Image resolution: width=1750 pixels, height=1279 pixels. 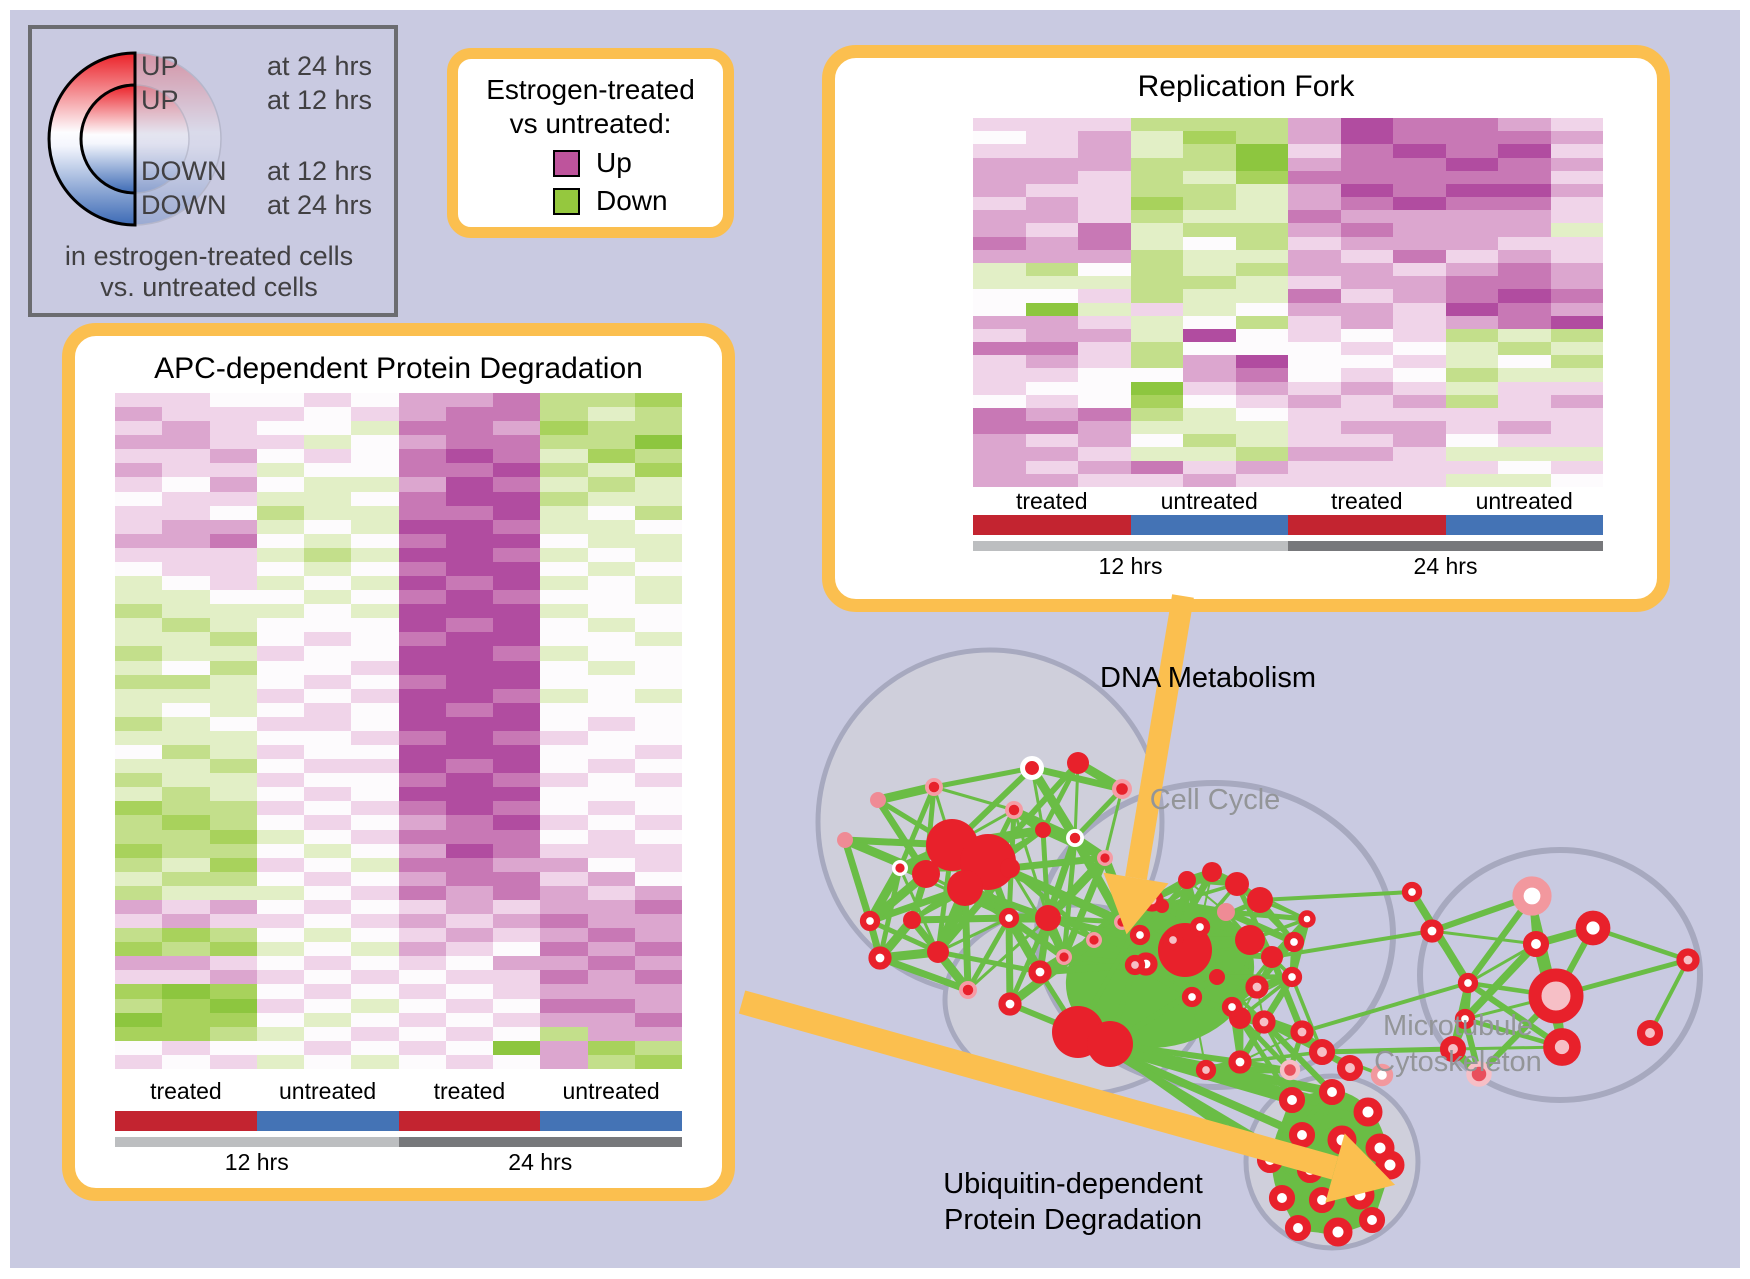 I want to click on group-label-untreated-3: untreated, so click(x=611, y=1091).